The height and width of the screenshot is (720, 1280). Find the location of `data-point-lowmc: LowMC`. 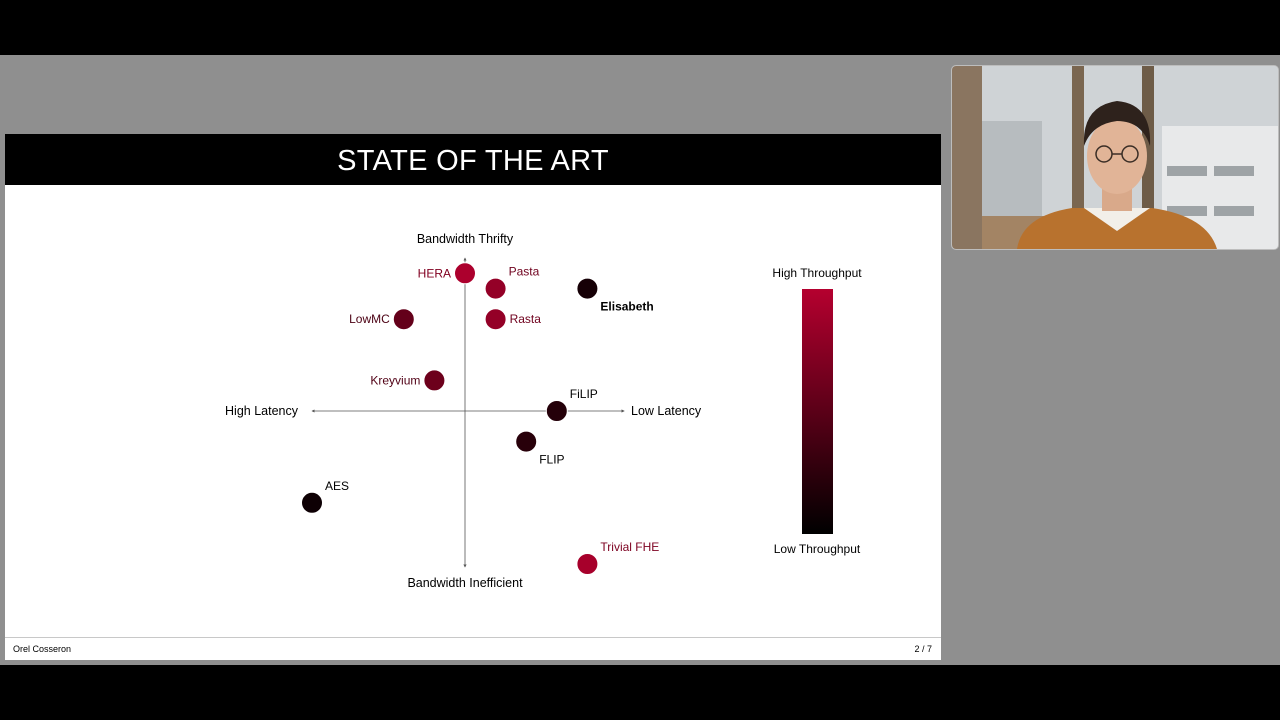

data-point-lowmc: LowMC is located at coordinates (382, 319).